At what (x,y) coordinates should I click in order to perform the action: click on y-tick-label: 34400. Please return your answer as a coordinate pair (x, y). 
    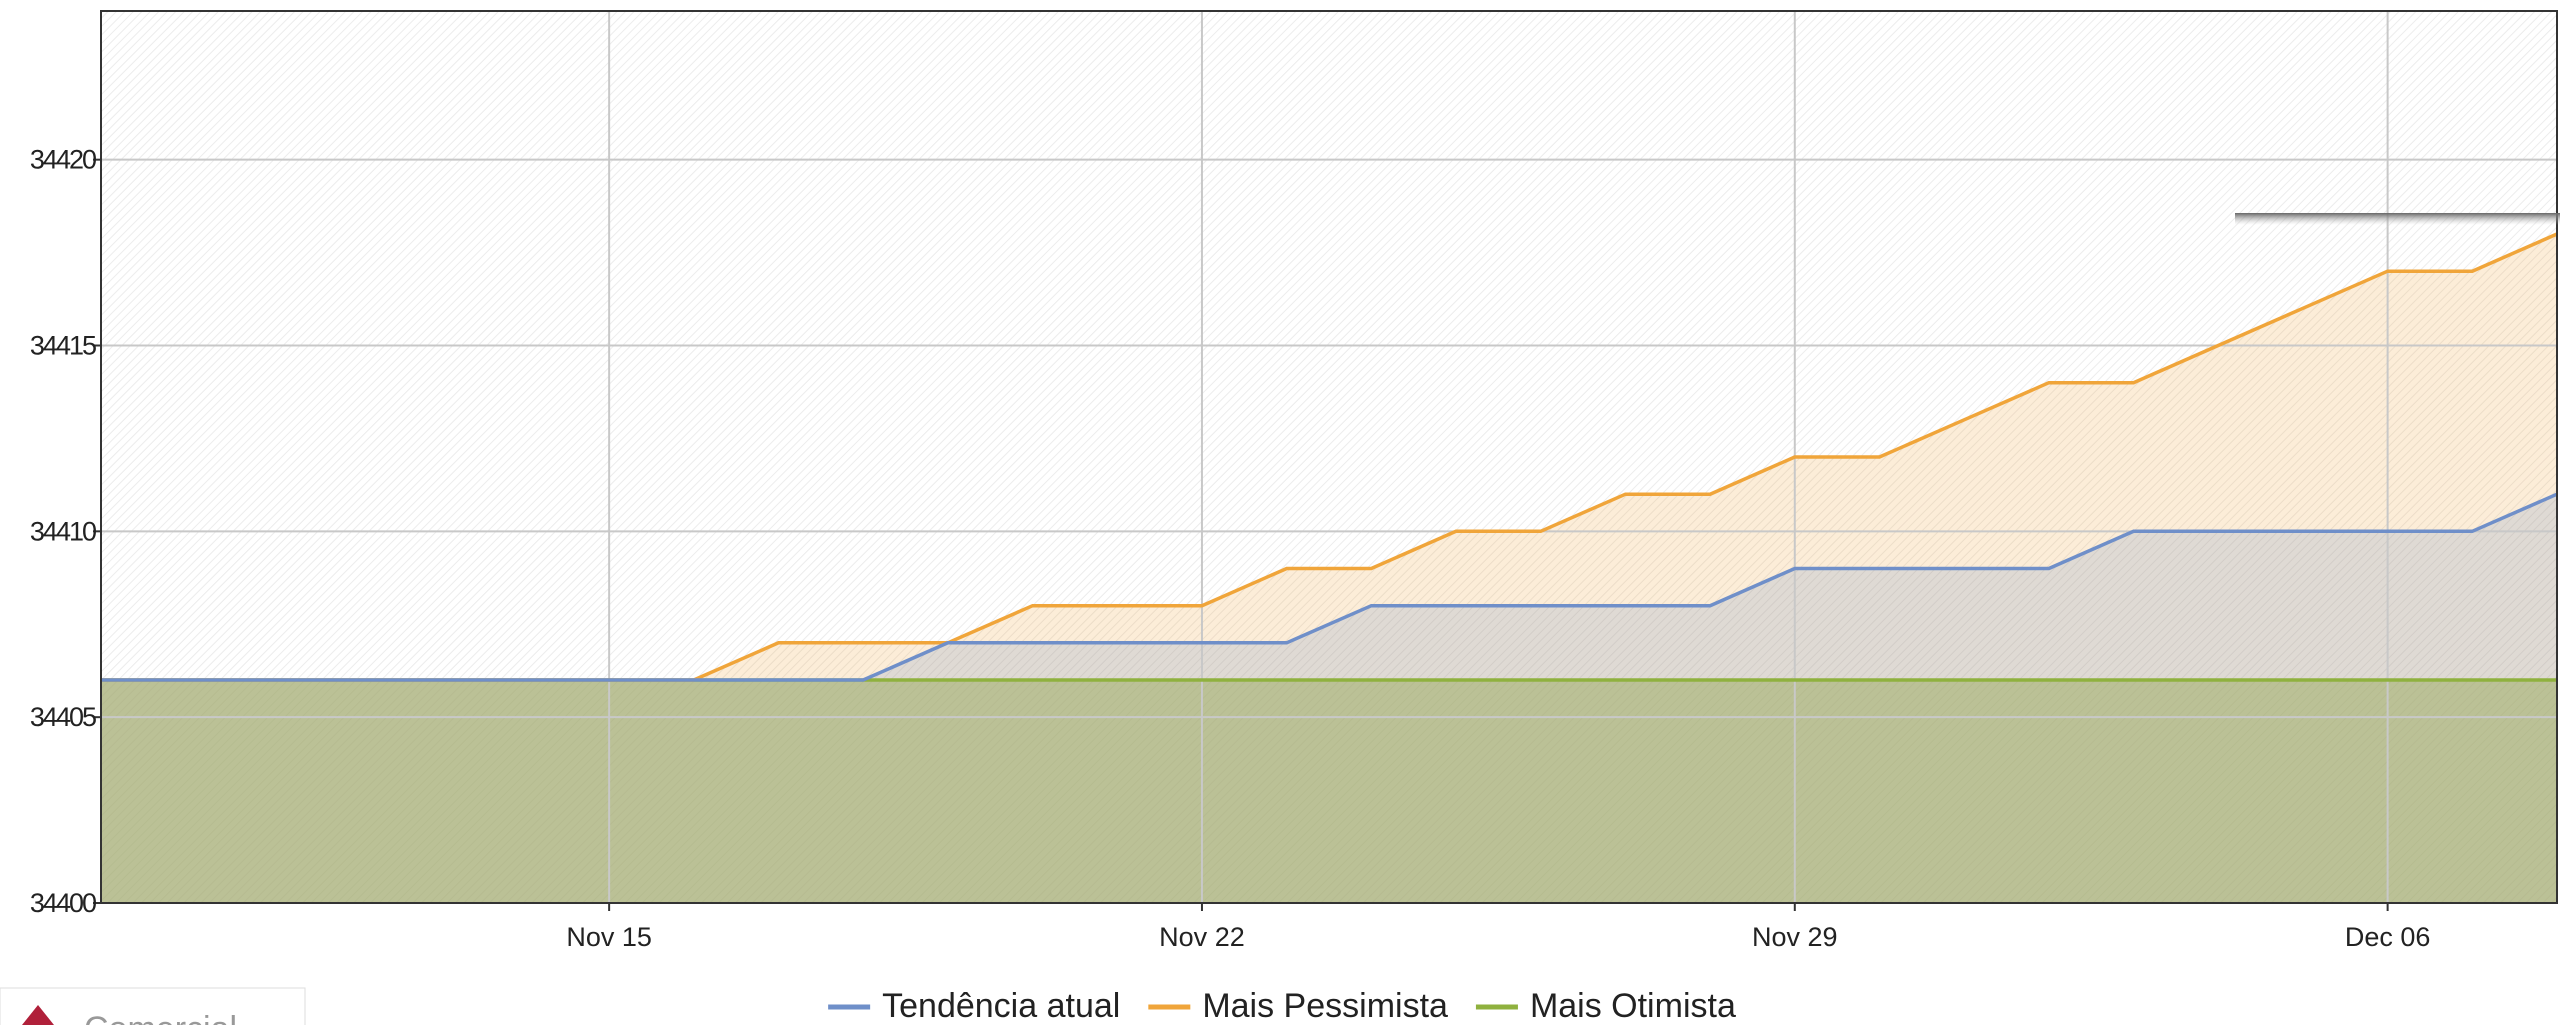
    Looking at the image, I should click on (63, 903).